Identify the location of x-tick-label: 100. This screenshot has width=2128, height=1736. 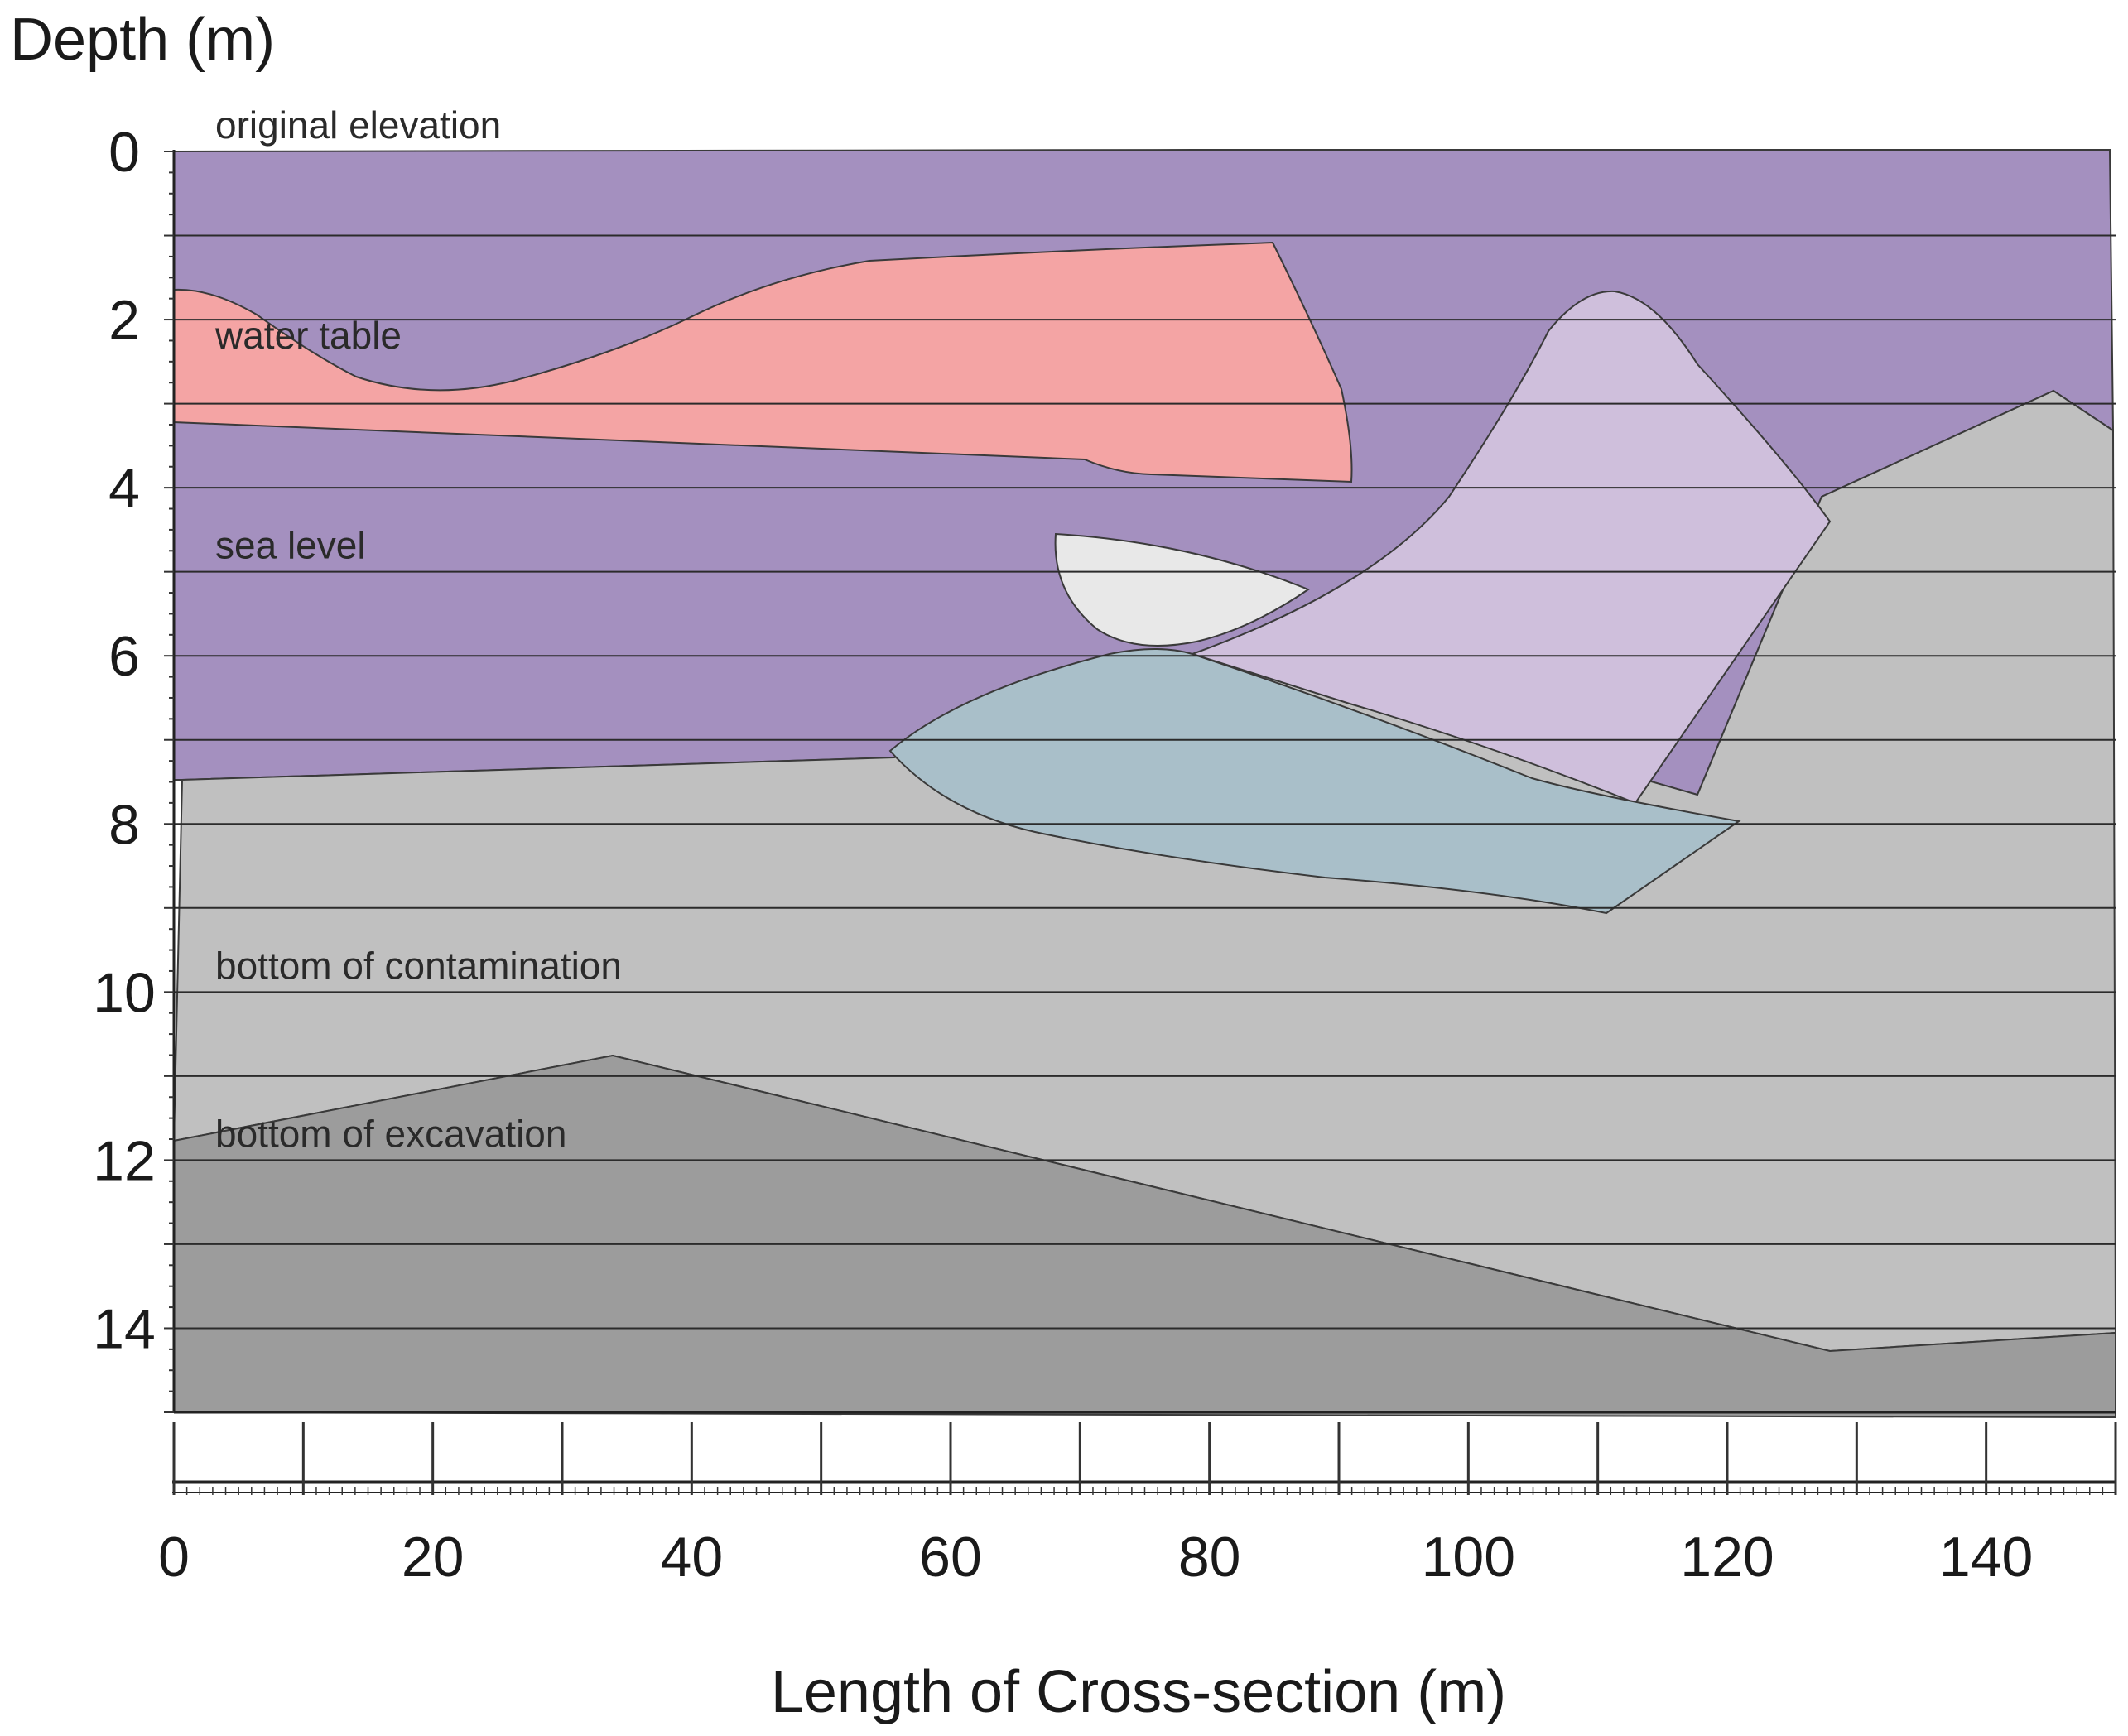
(1468, 1557).